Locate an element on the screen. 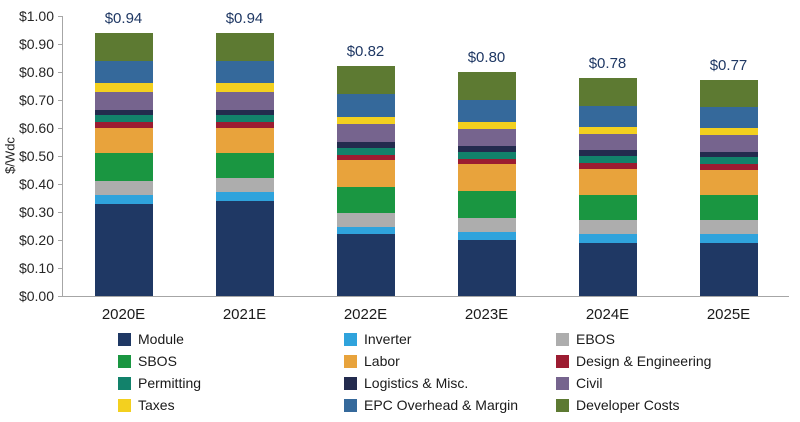 Image resolution: width=800 pixels, height=422 pixels. x-axis-label: 2020E is located at coordinates (123, 314).